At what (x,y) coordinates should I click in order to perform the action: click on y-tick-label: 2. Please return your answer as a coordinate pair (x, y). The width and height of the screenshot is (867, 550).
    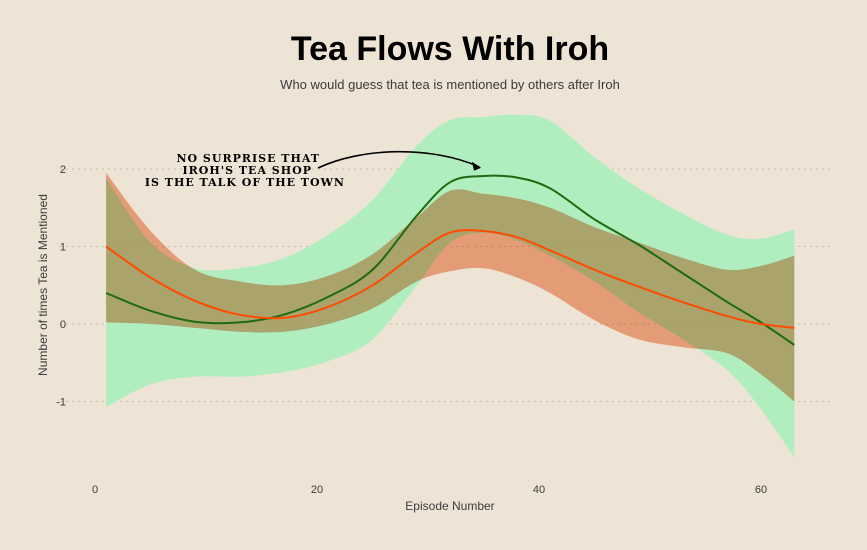
    Looking at the image, I should click on (63, 170).